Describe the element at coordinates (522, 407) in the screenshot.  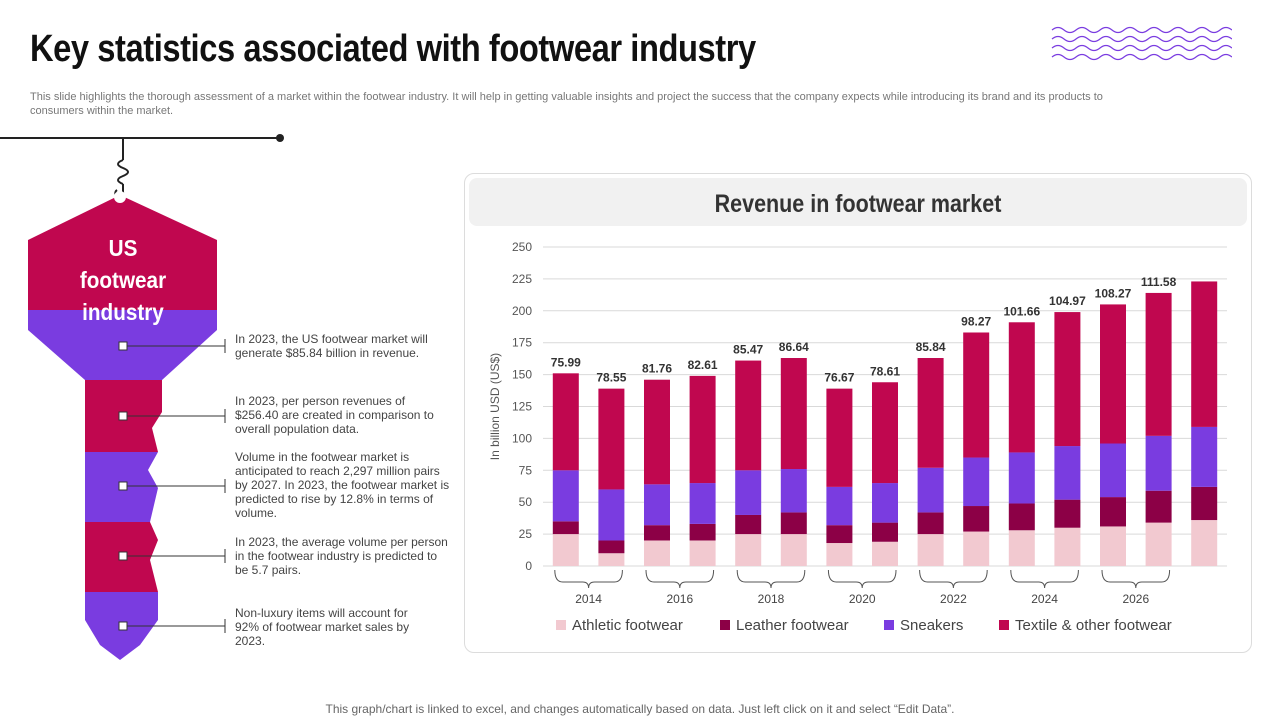
I see `y-tick-label: 125` at that location.